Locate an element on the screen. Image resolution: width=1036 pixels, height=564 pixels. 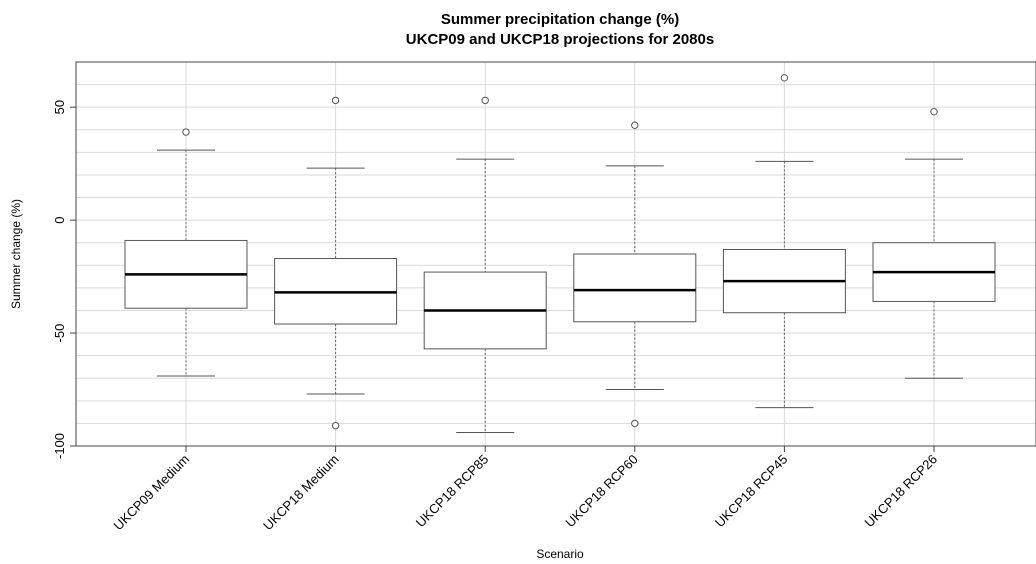
x-tick-label: UKCP18 RCP60 is located at coordinates (601, 491).